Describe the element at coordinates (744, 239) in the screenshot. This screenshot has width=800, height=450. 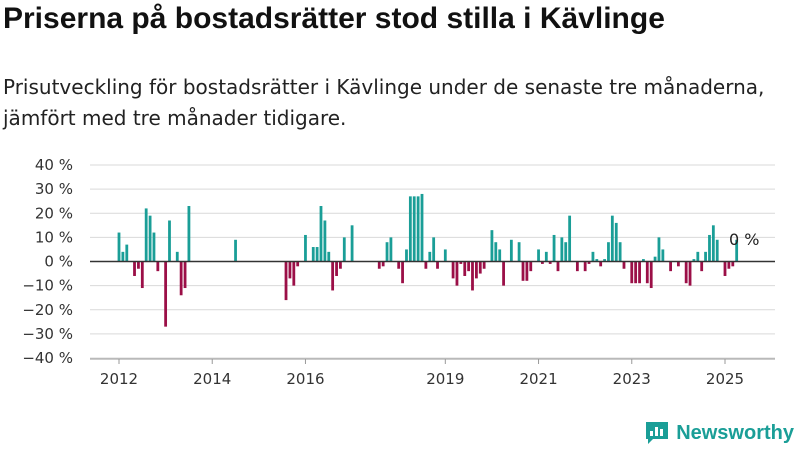
I see `last-value-label: 0 %` at that location.